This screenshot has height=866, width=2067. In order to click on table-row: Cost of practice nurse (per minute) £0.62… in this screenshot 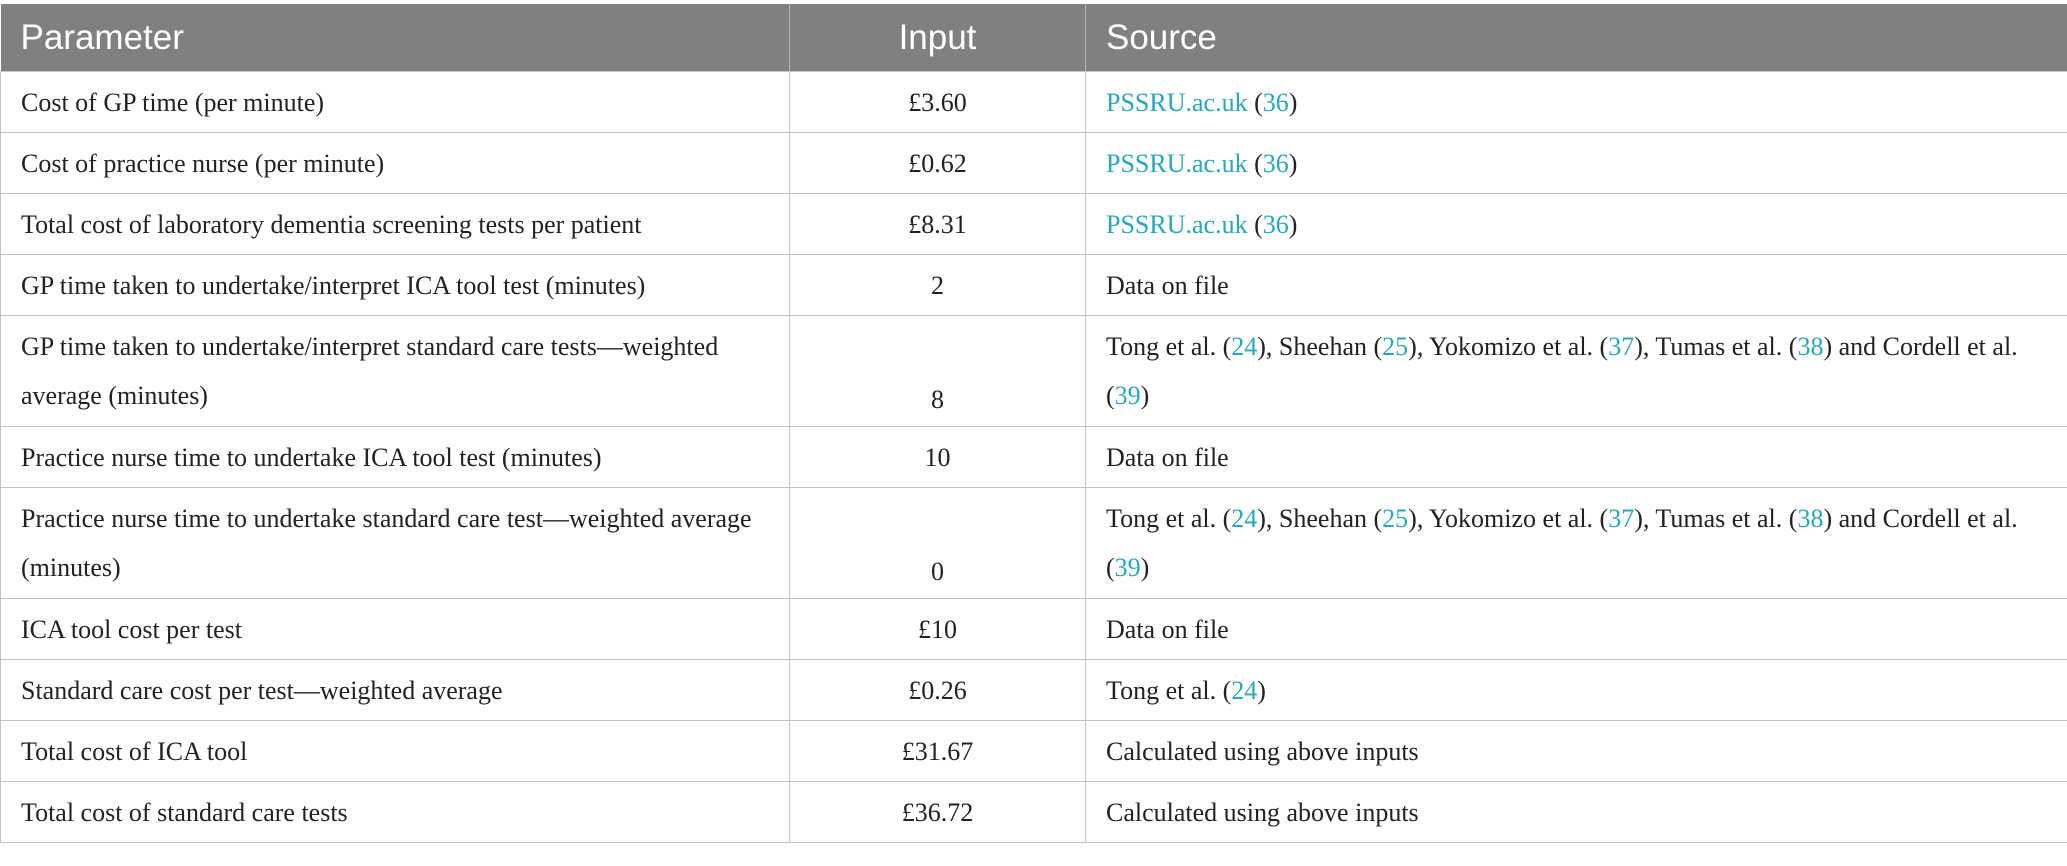, I will do `click(1033, 163)`.